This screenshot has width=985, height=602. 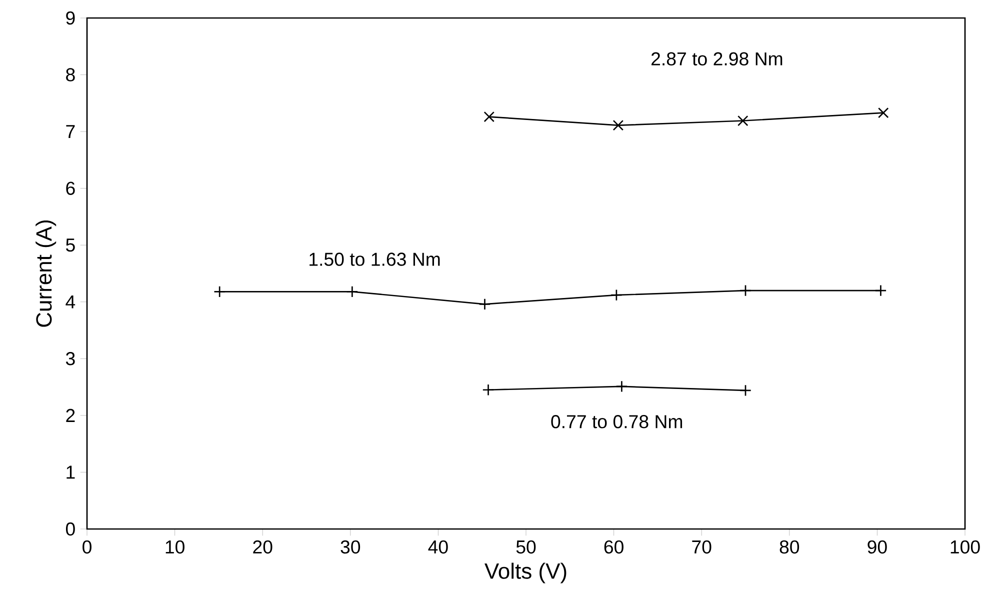 I want to click on y-tick-label: 1, so click(x=70, y=472).